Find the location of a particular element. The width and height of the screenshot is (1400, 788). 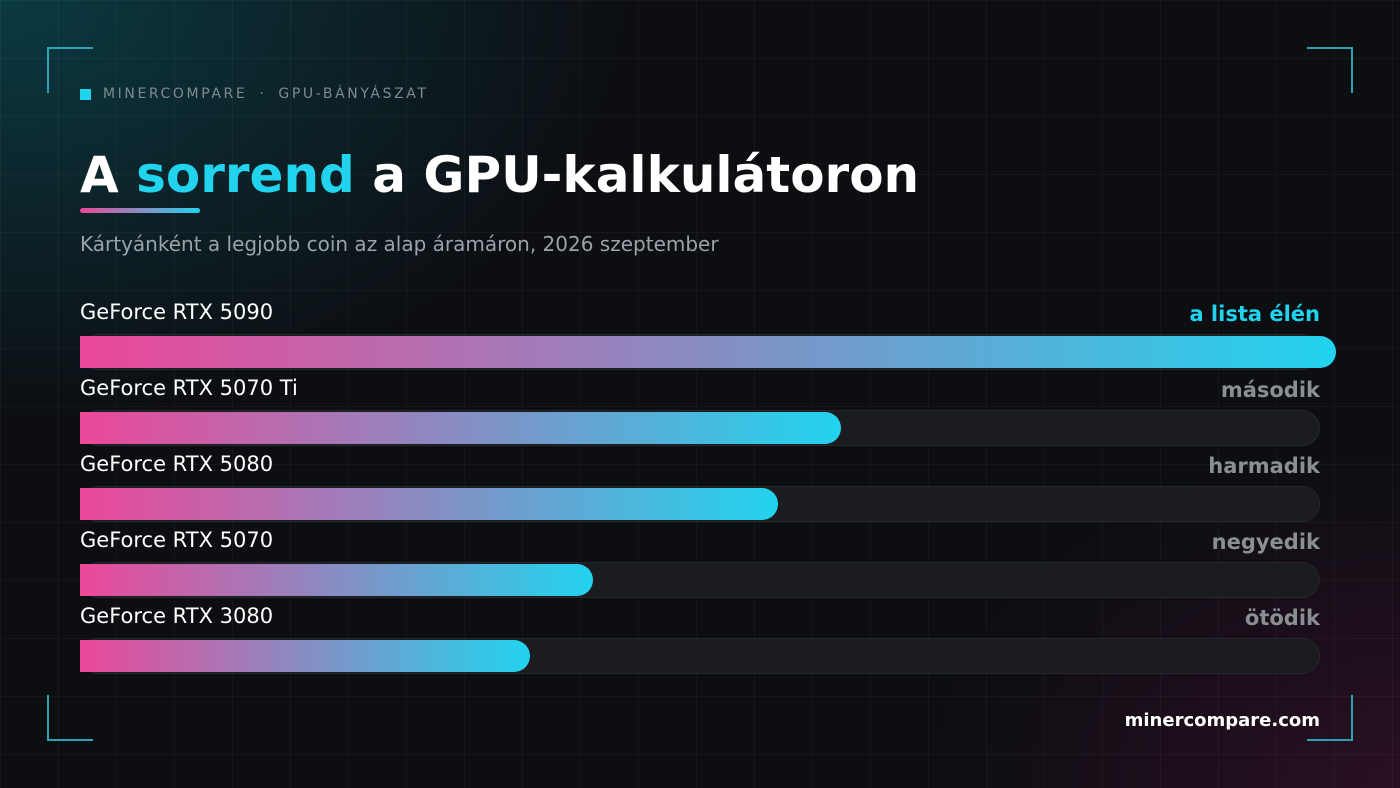

bar-label: GeForce RTX 5090 is located at coordinates (177, 312).